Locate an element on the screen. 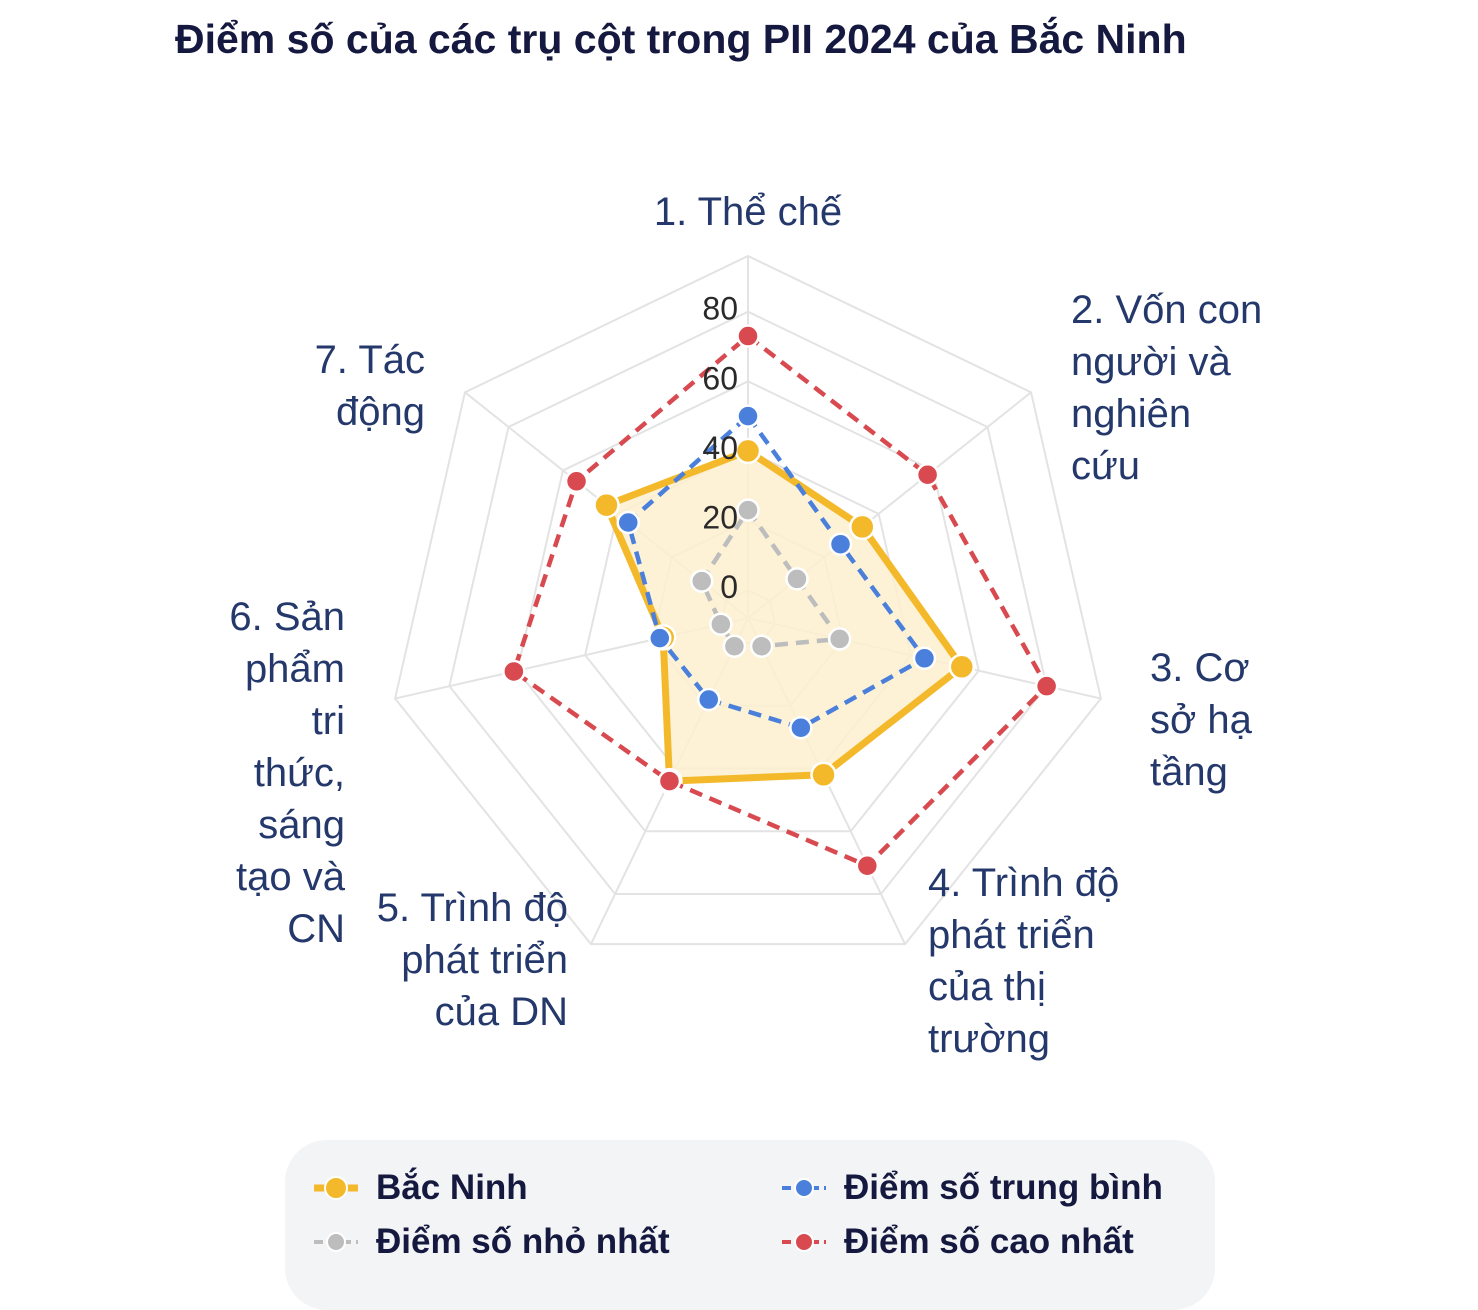  legend-label: Điểm số cao nhất is located at coordinates (989, 1241).